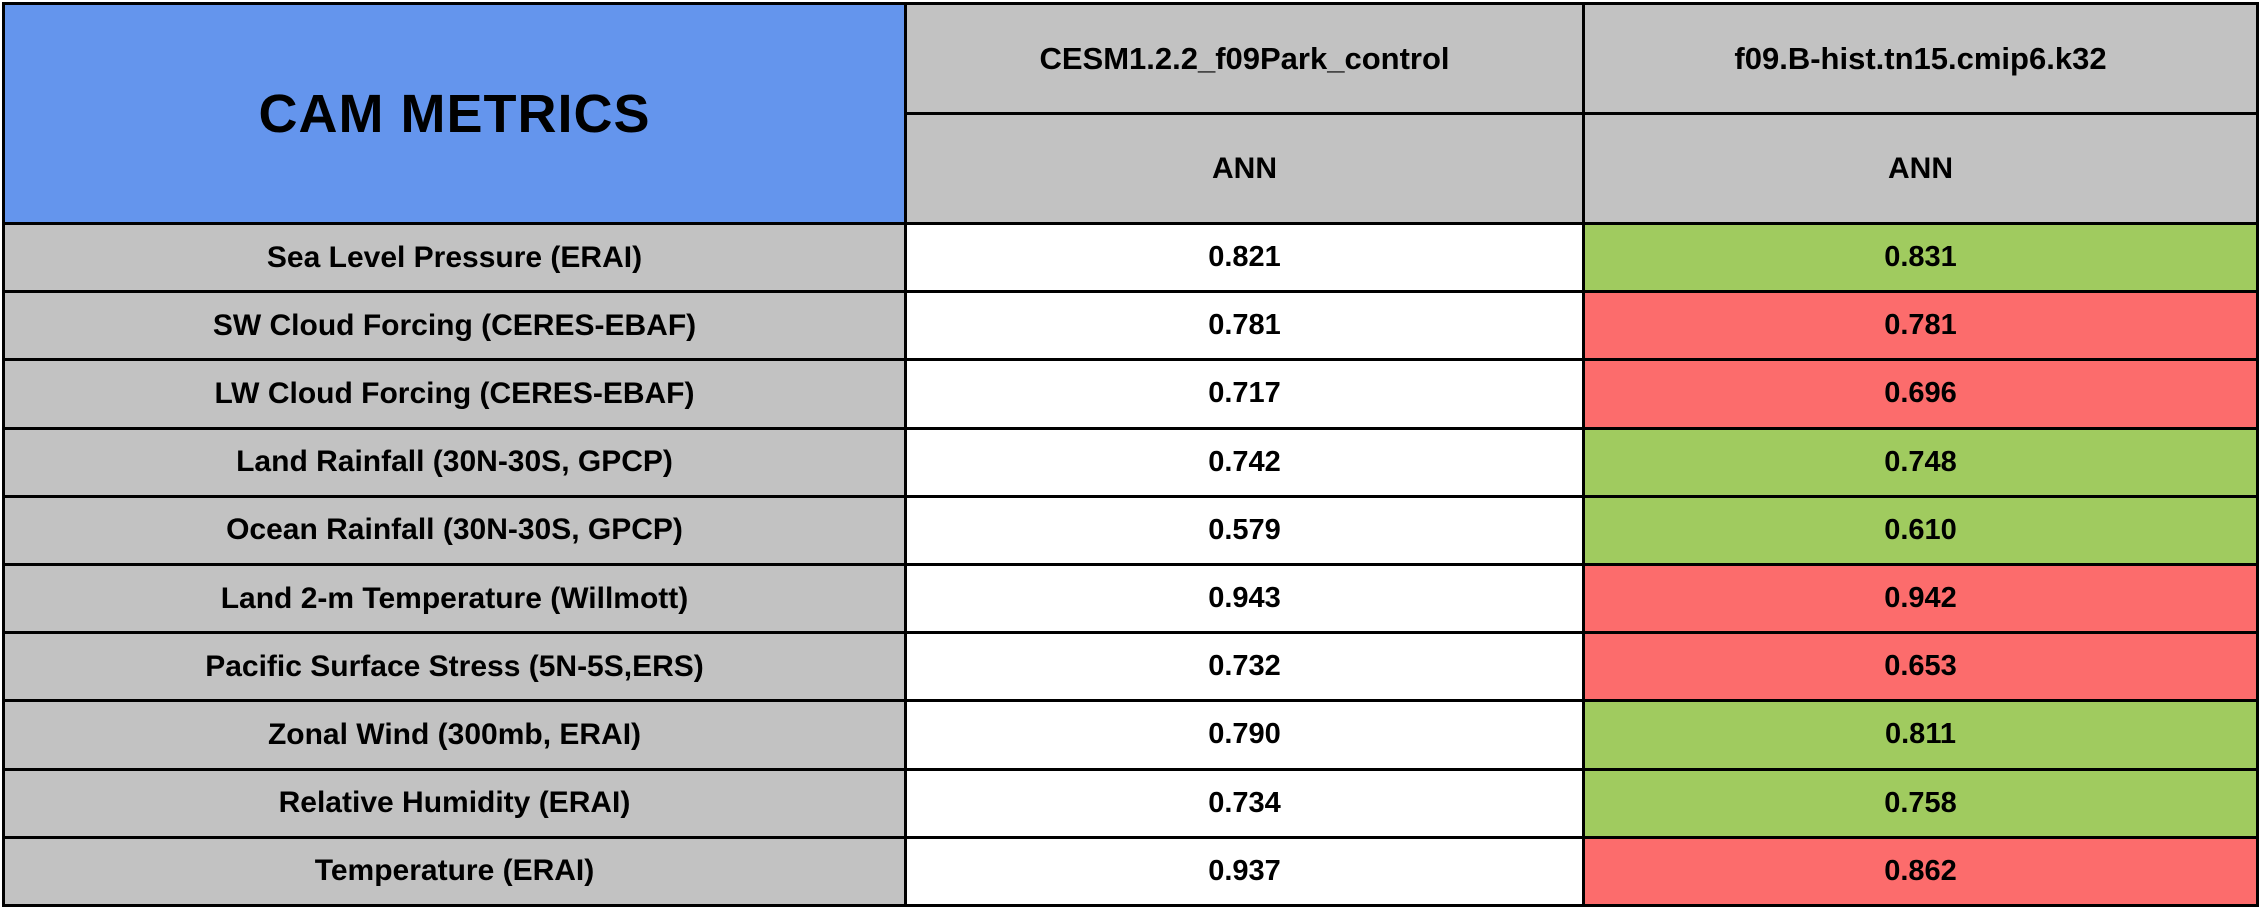 This screenshot has width=2260, height=911. Describe the element at coordinates (1244, 598) in the screenshot. I see `control-value-cell: 0.943` at that location.